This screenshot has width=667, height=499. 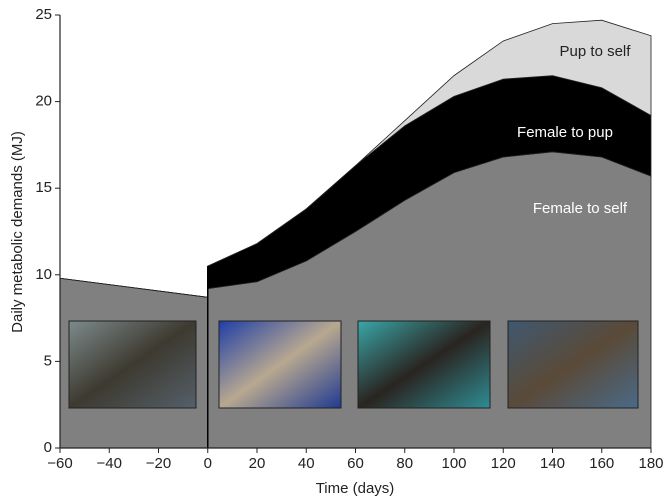 I want to click on y-tick-label: 5, so click(x=48, y=360).